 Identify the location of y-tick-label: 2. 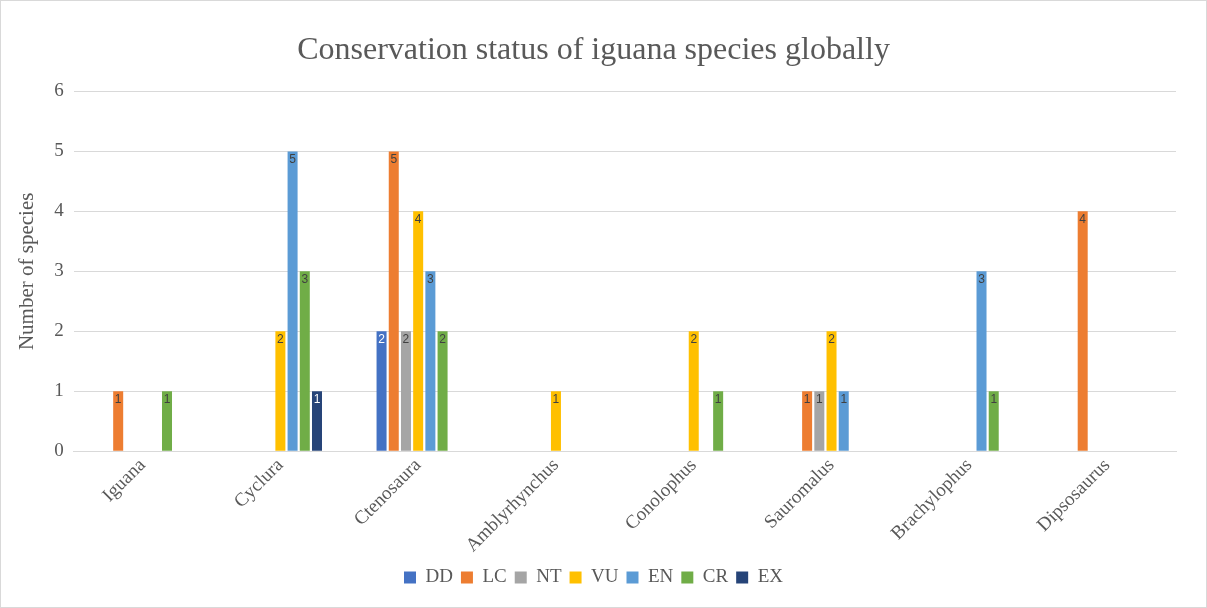
(59, 330).